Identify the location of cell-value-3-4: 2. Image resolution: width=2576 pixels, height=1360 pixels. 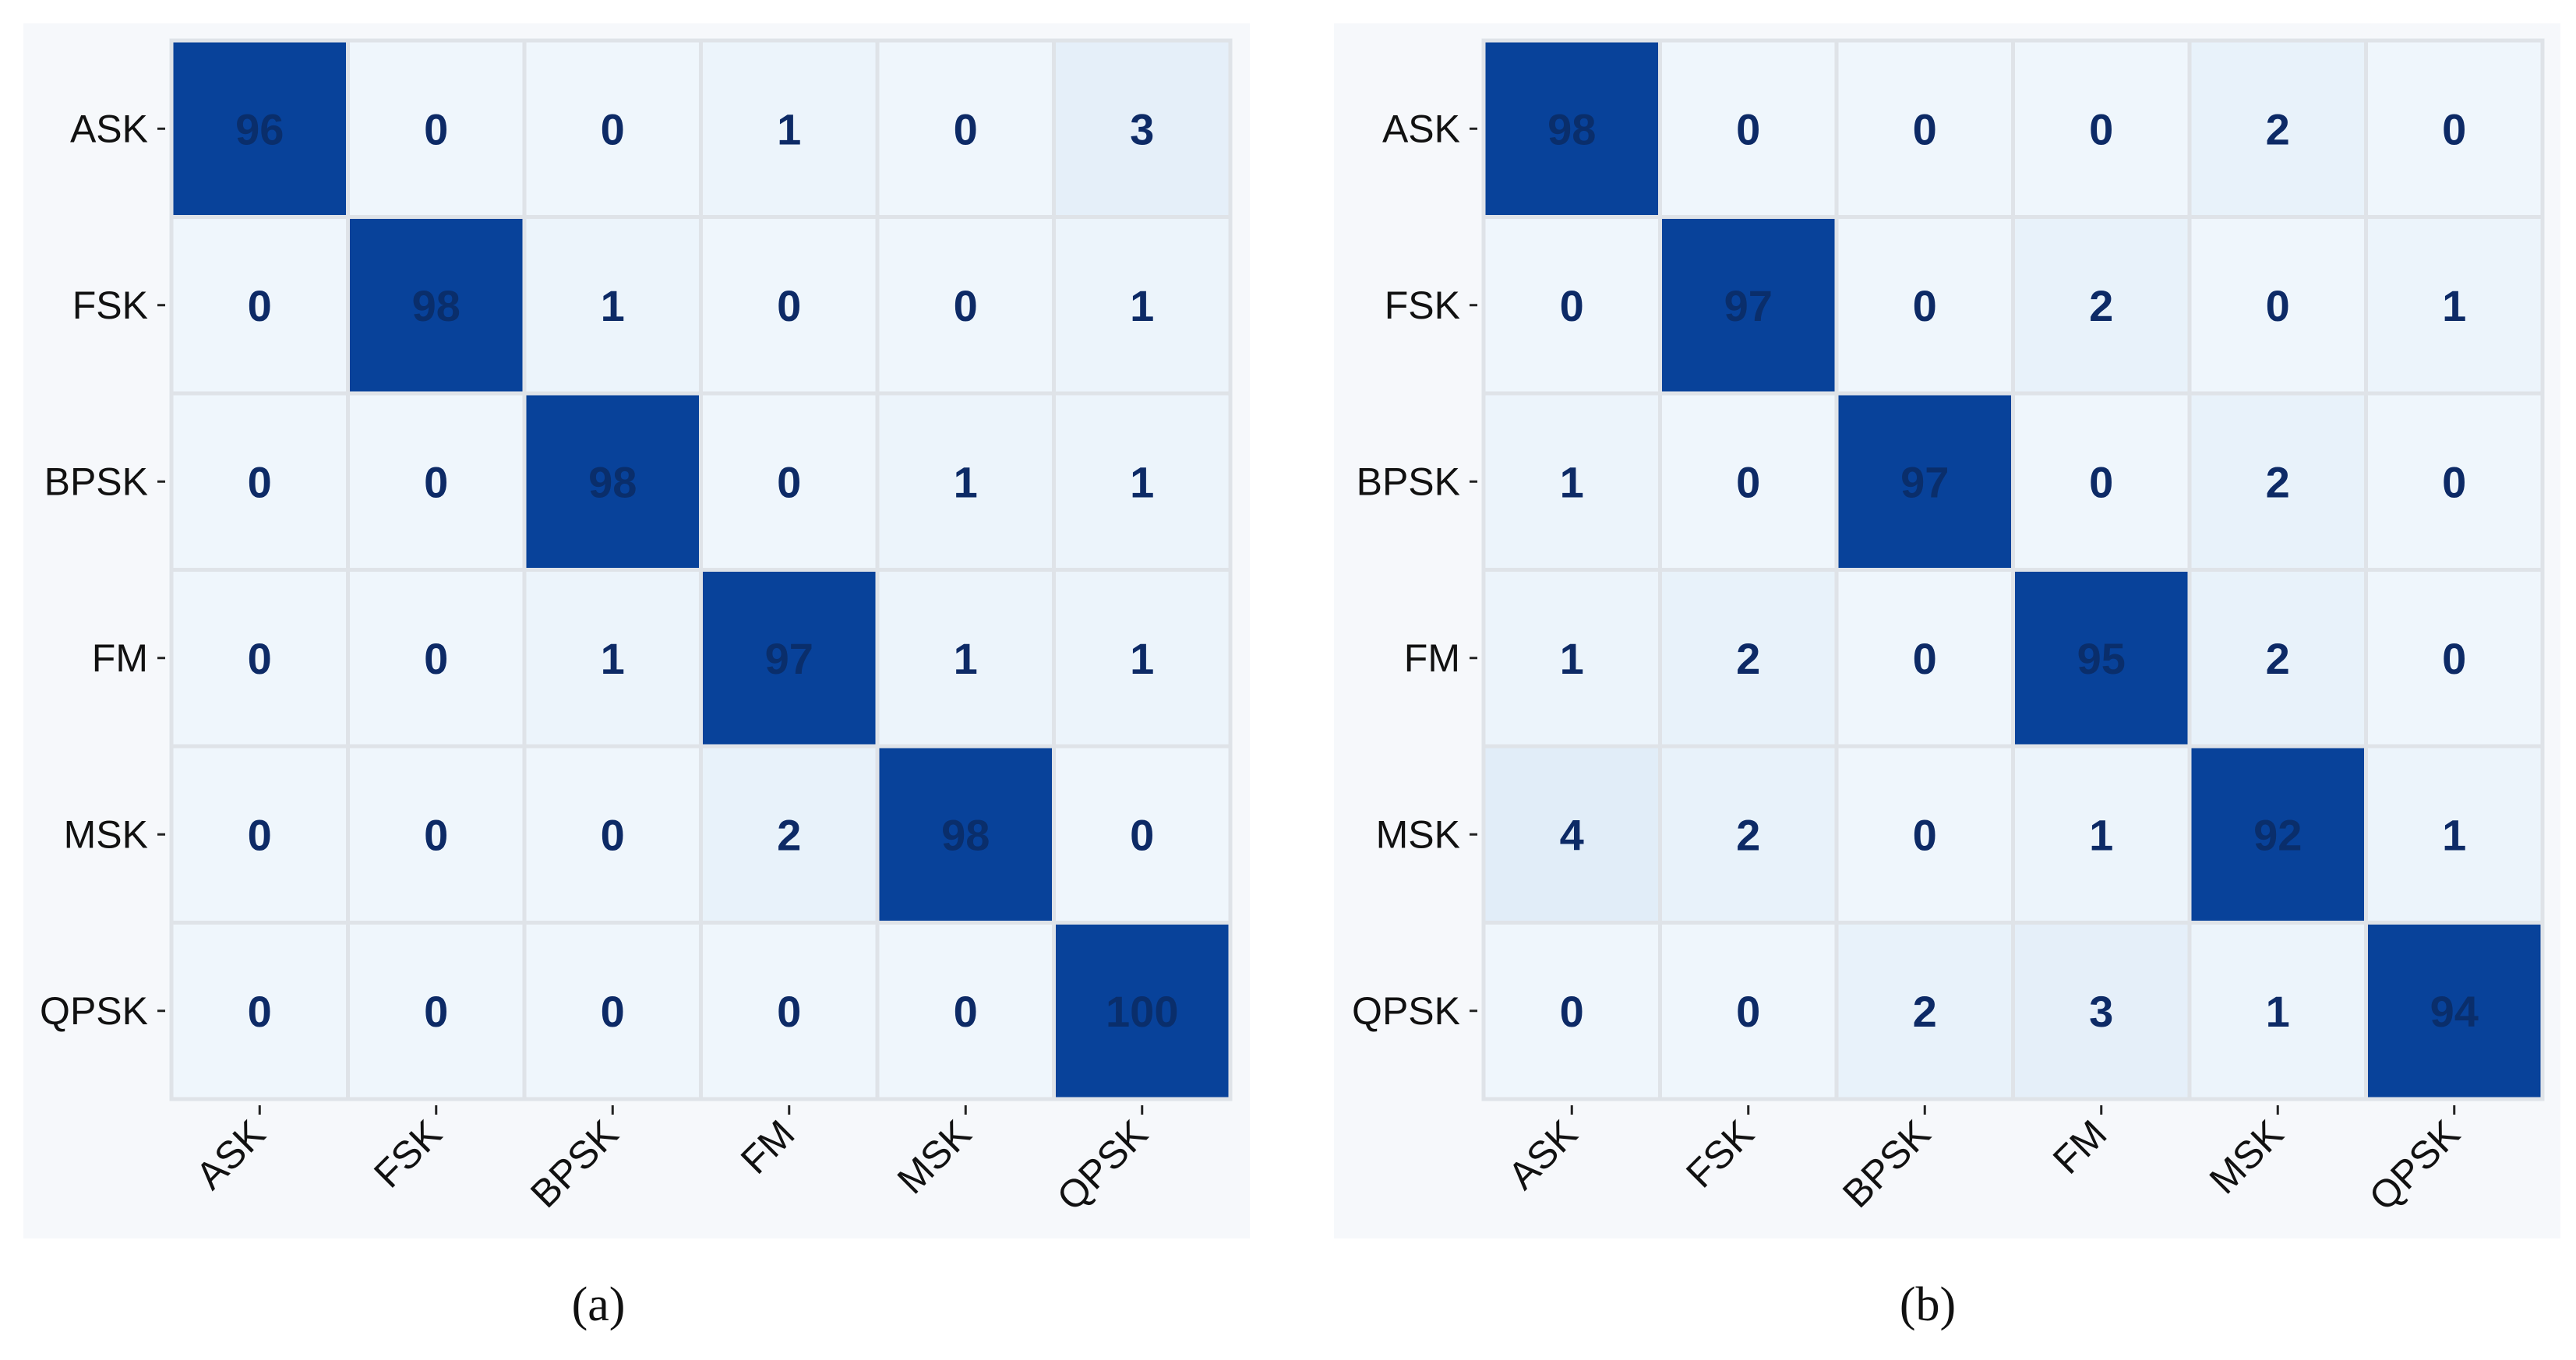
(2278, 658).